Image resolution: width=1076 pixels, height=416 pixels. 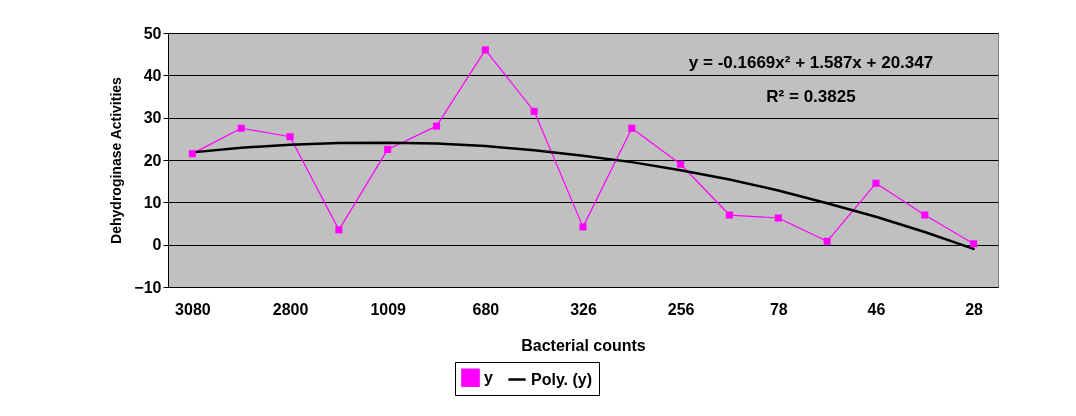 What do you see at coordinates (488, 377) in the screenshot?
I see `legend-label: y` at bounding box center [488, 377].